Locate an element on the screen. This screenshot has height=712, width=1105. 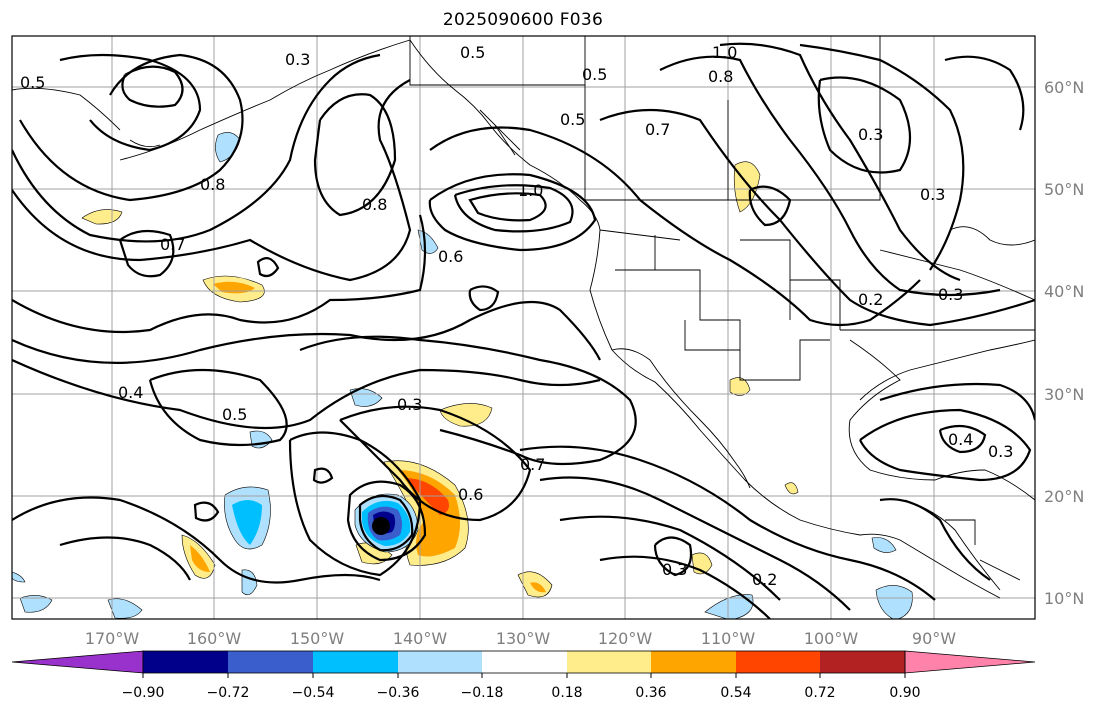
colorbar-tick-label: 0.18 is located at coordinates (566, 693).